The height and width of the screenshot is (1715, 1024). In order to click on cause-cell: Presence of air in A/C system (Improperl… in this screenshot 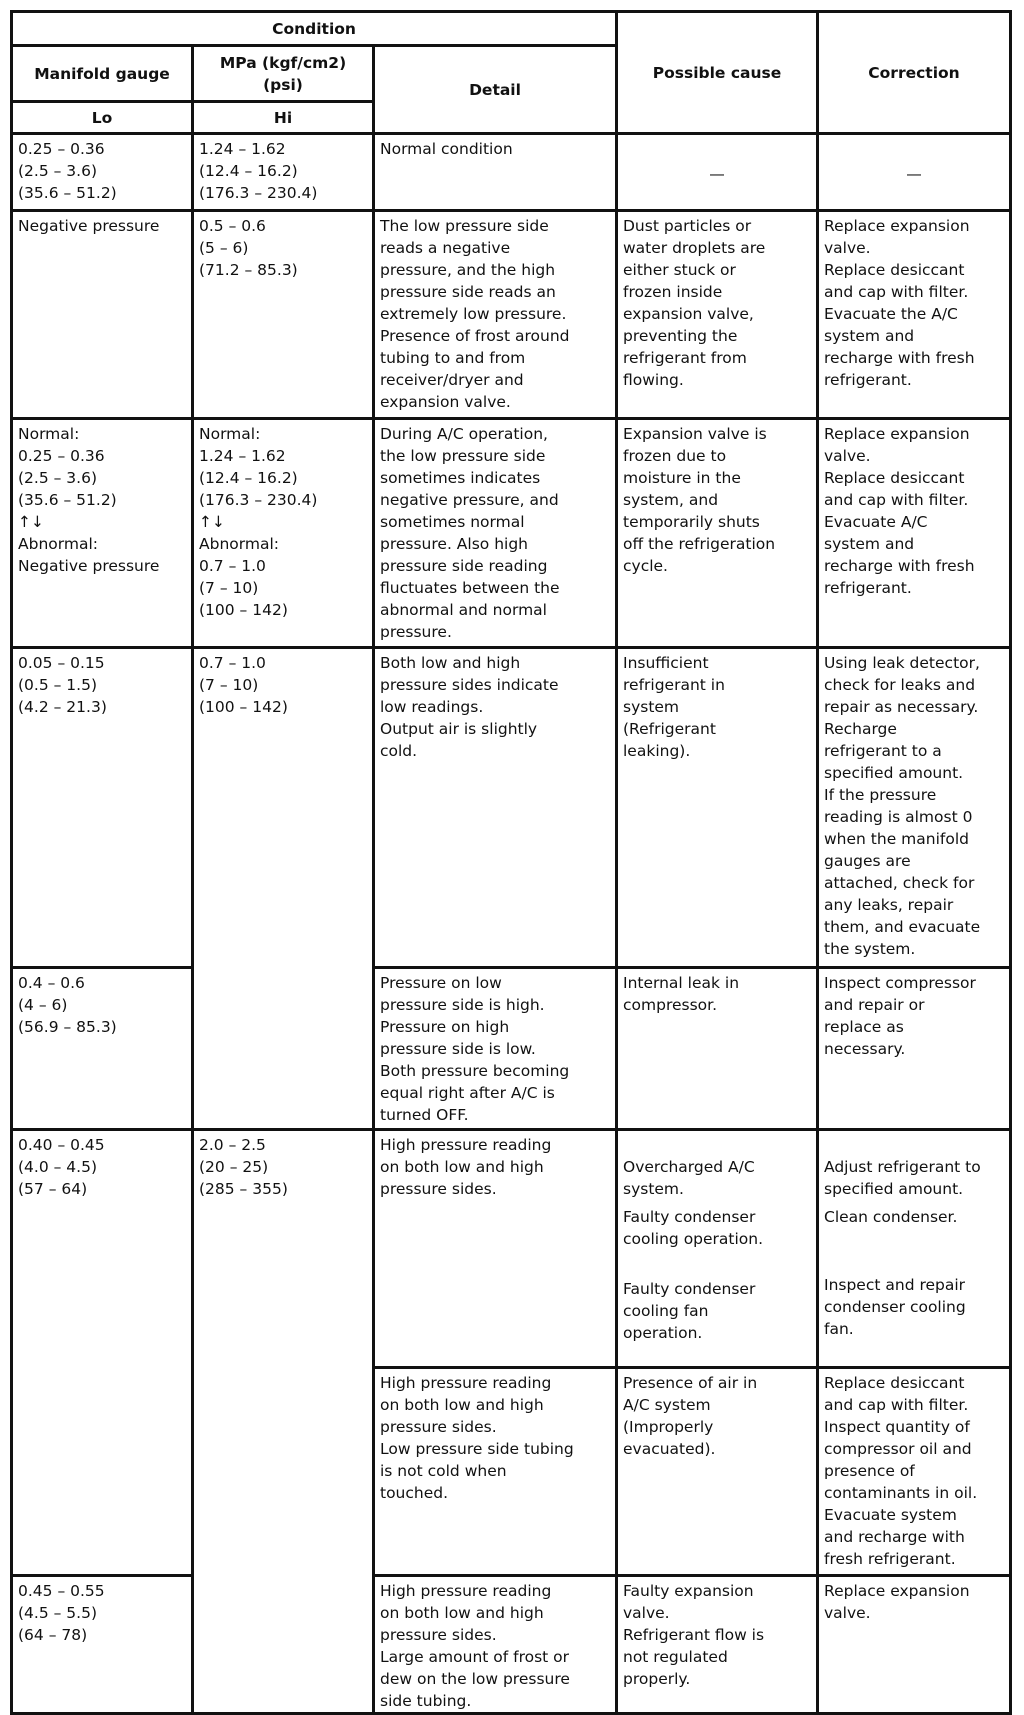, I will do `click(717, 1471)`.